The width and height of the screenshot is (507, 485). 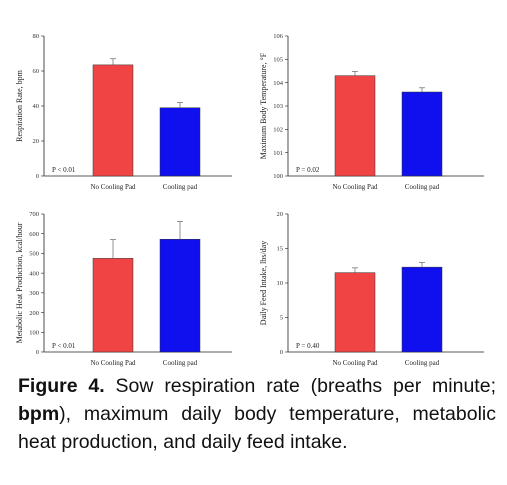 What do you see at coordinates (180, 363) in the screenshot?
I see `heat-category-label-1: Cooling pad` at bounding box center [180, 363].